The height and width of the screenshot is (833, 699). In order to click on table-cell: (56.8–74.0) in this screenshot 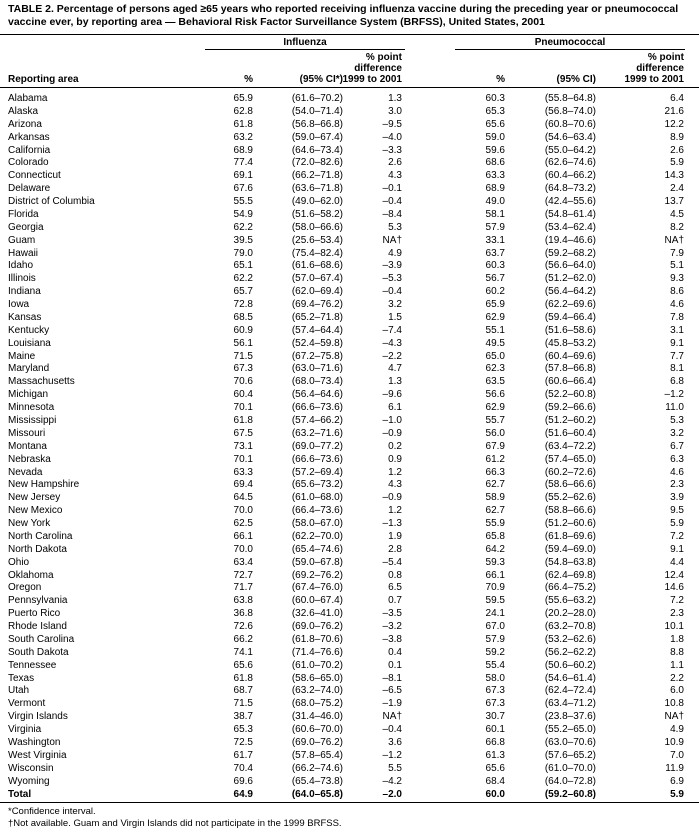, I will do `click(570, 111)`.